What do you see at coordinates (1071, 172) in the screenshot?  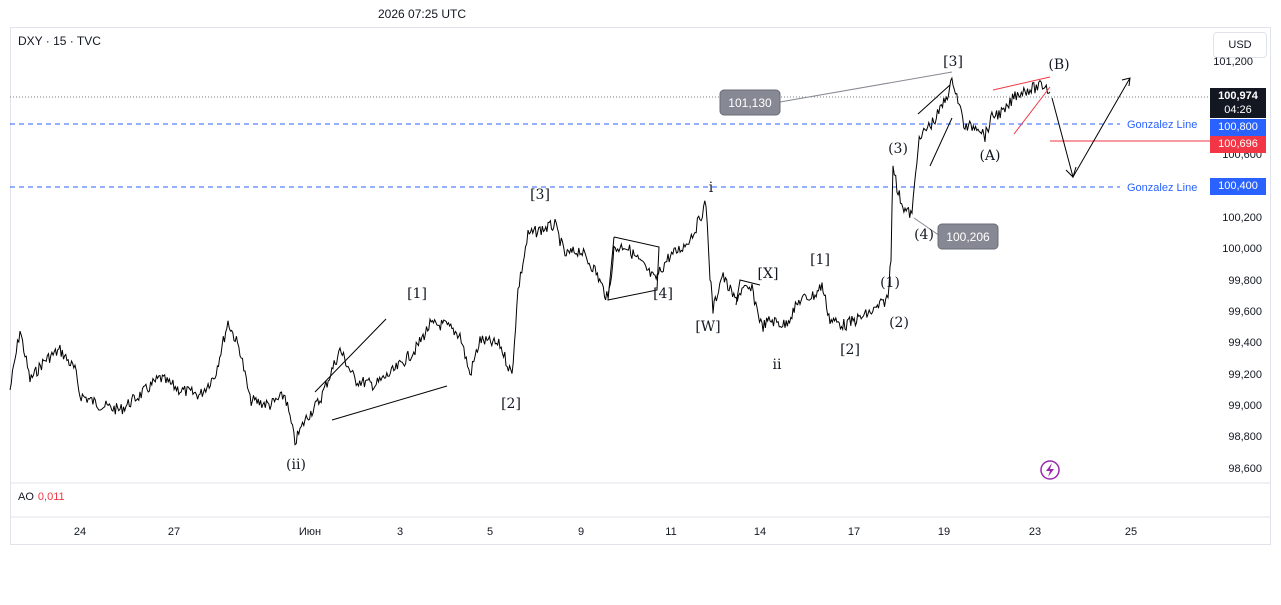 I see `arrow-head-down-icon` at bounding box center [1071, 172].